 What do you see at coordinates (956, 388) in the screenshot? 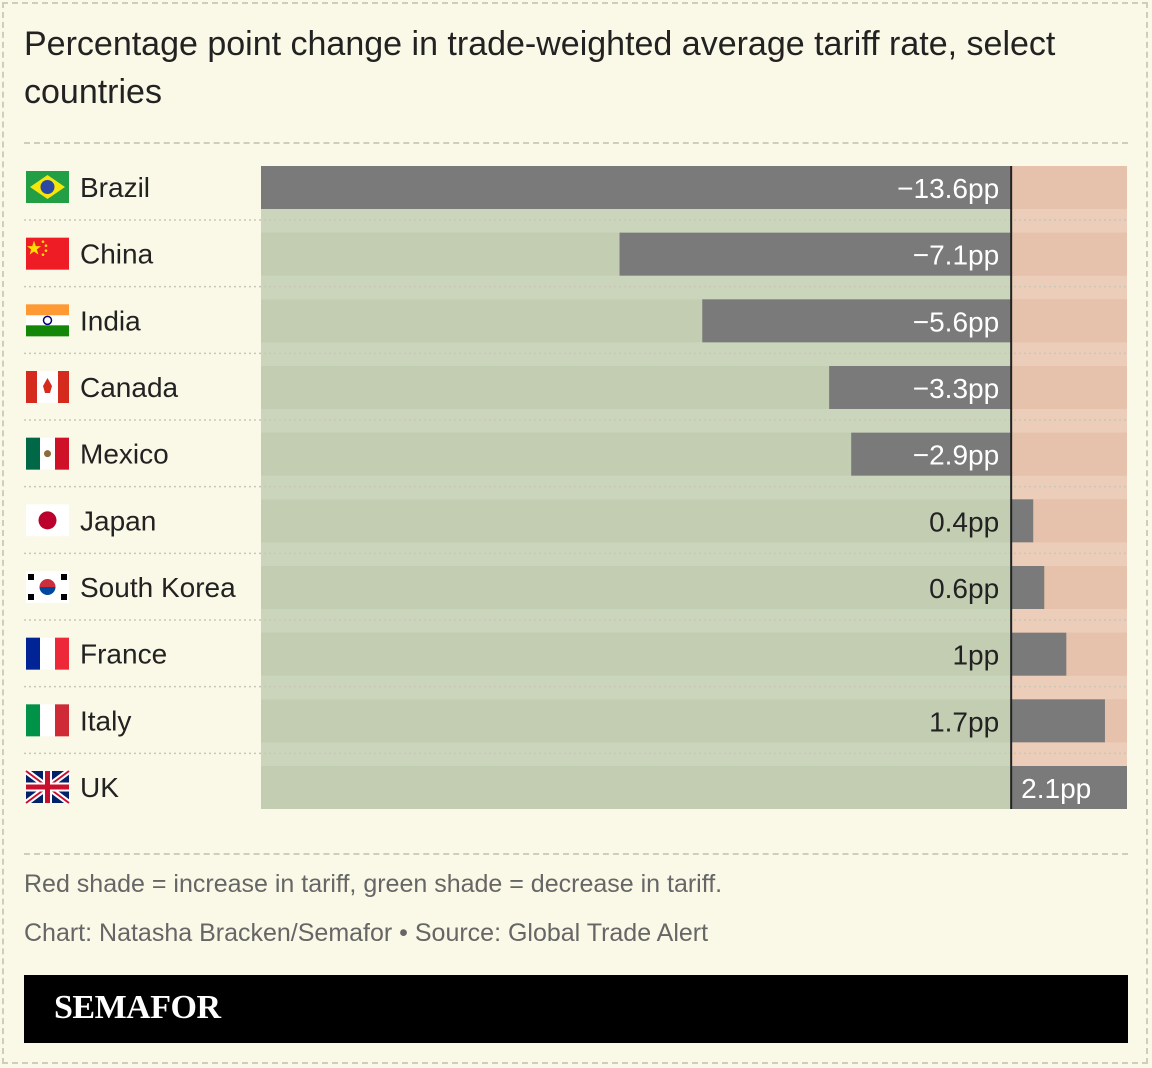
I see `data-label: −3.3pp` at bounding box center [956, 388].